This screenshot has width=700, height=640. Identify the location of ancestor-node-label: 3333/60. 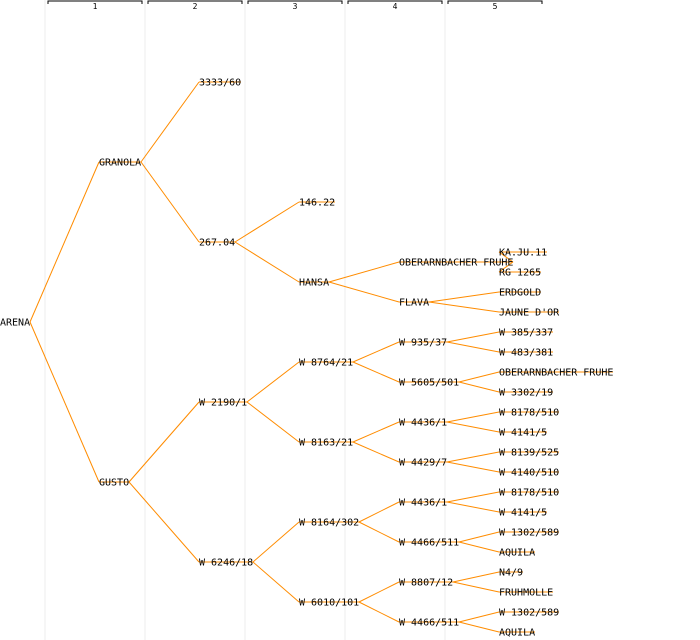
(220, 83).